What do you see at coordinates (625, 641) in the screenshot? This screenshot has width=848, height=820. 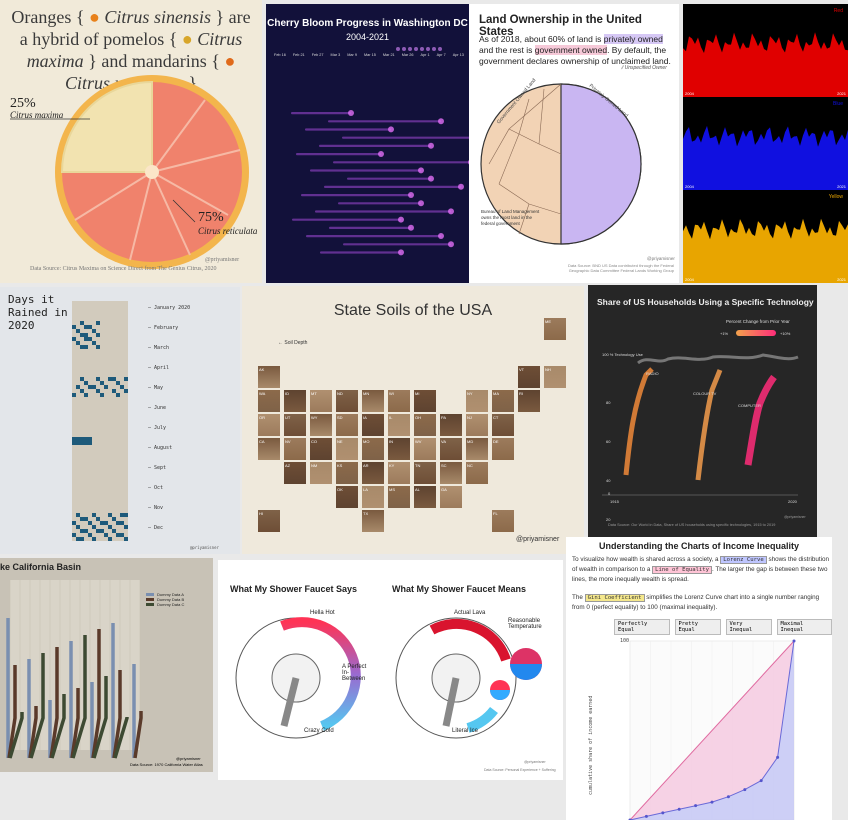 I see `ineq-y-top: 100` at bounding box center [625, 641].